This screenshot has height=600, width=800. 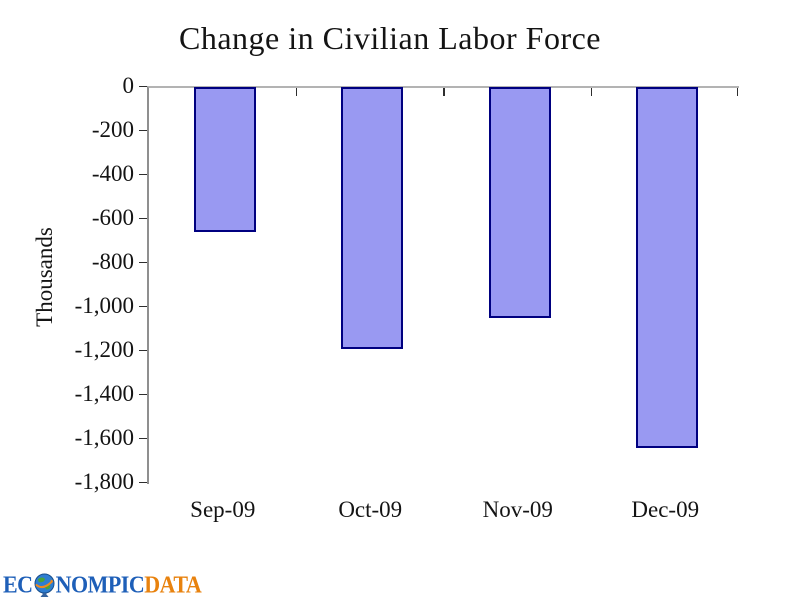 I want to click on x-tick-label: Oct-09, so click(x=370, y=509).